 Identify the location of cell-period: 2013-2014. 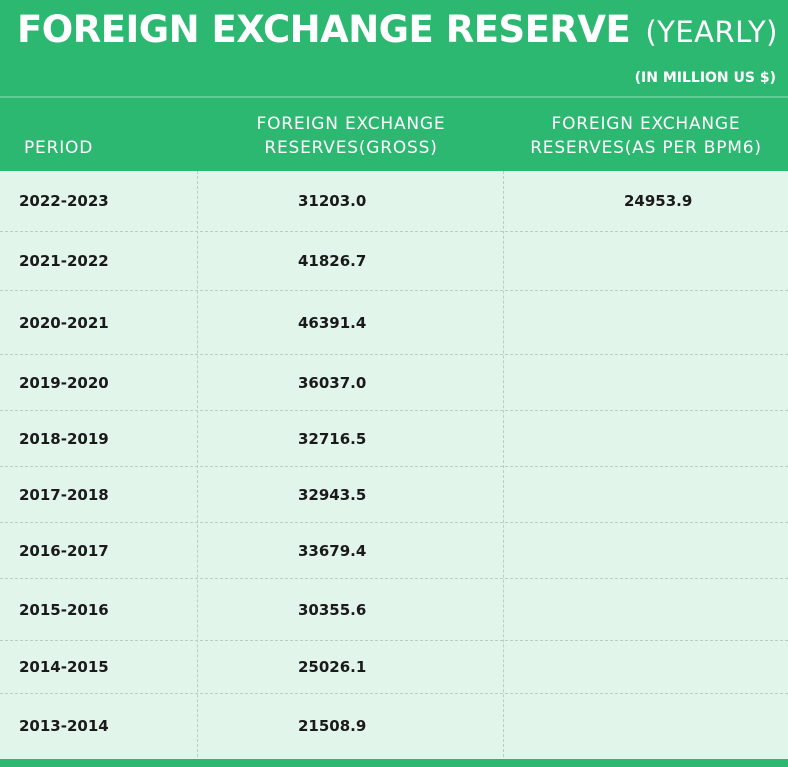
(64, 725).